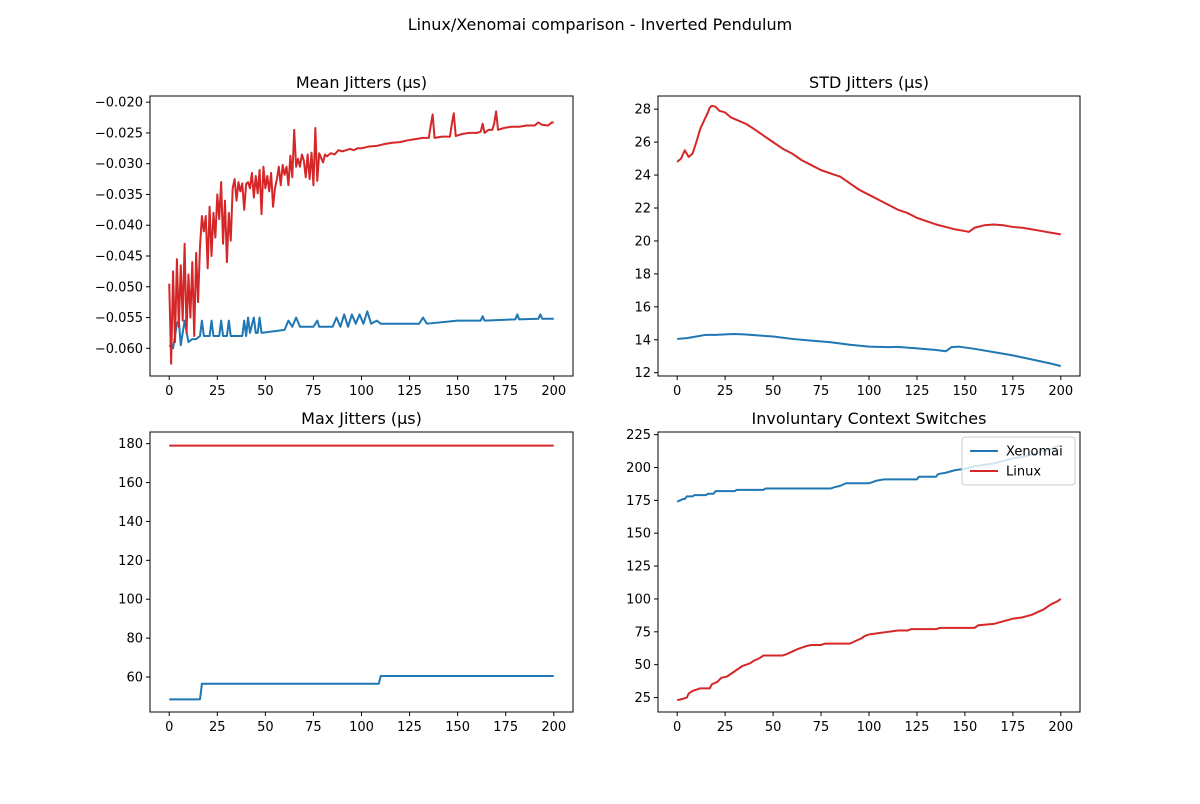 This screenshot has width=1200, height=804. I want to click on y-tick-label: −0.055, so click(119, 318).